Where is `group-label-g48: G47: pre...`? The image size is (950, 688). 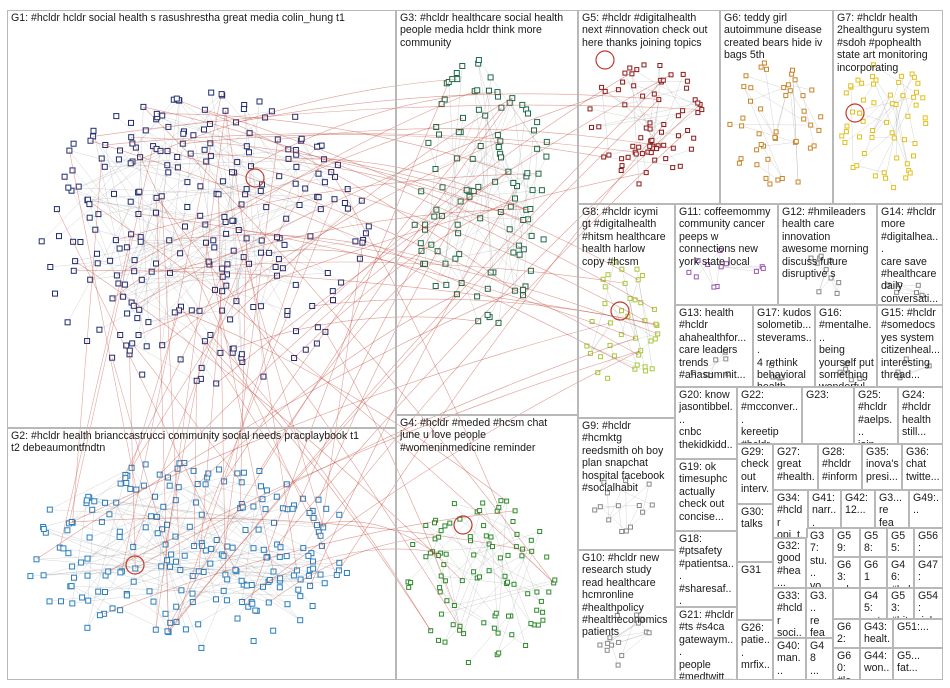
group-label-g48: G47: pre... is located at coordinates (928, 573).